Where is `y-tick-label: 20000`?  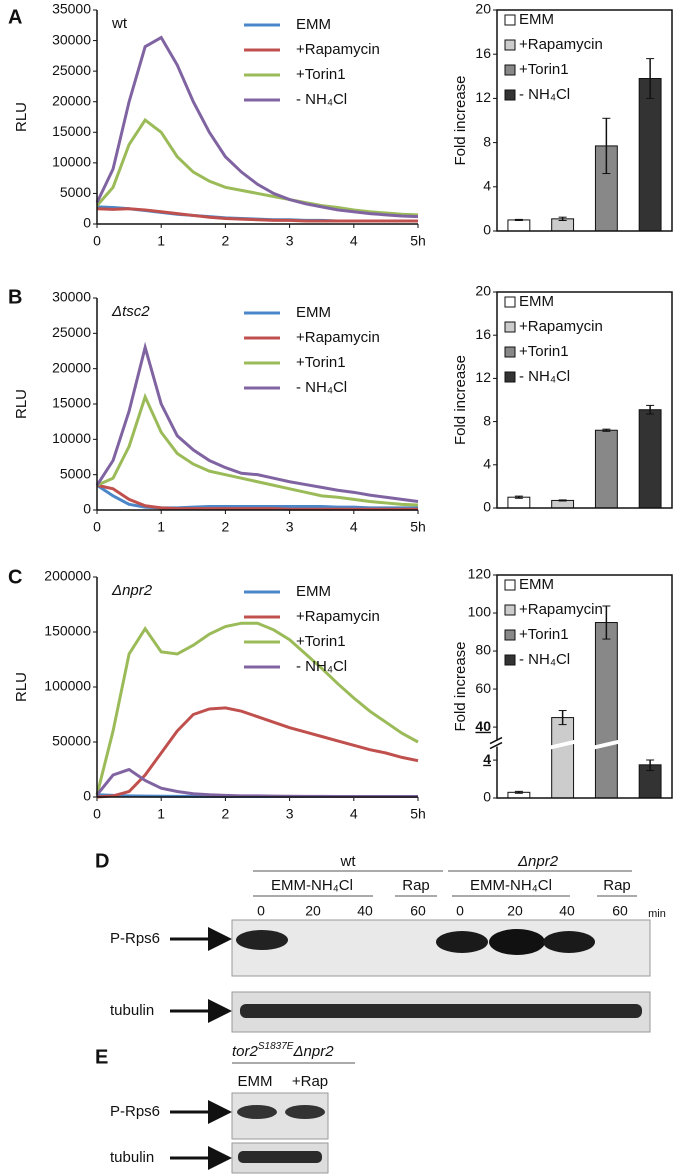
y-tick-label: 20000 is located at coordinates (71, 367).